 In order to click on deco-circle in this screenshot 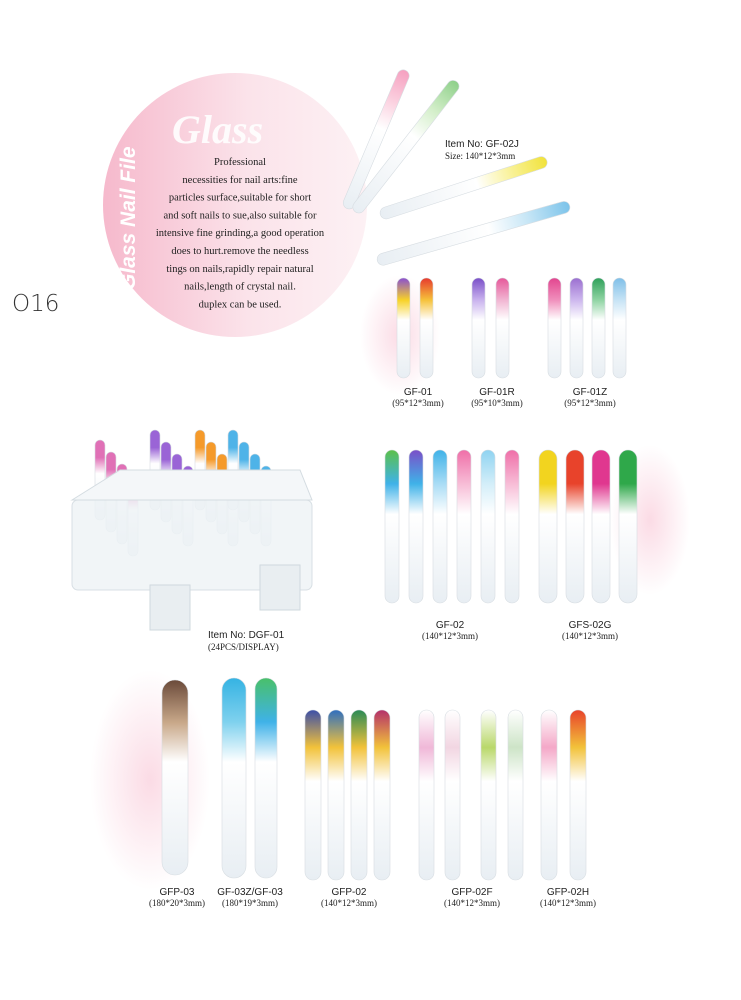, I will do `click(150, 780)`.